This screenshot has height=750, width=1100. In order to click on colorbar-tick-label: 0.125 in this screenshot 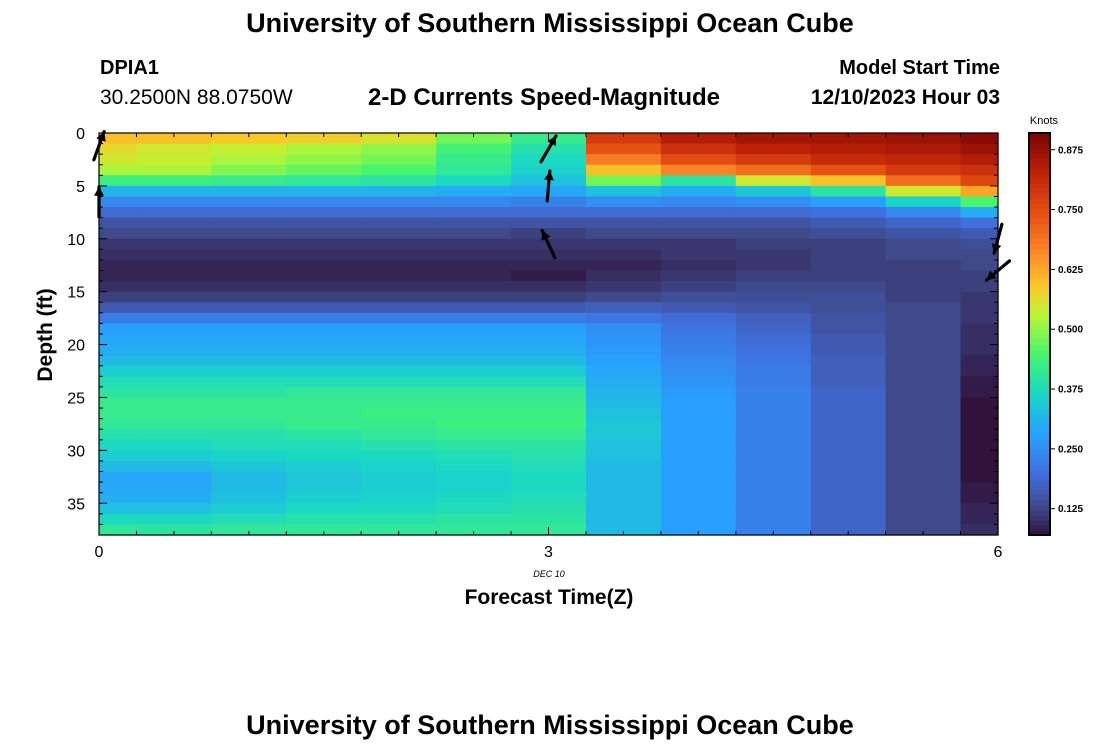, I will do `click(1070, 509)`.